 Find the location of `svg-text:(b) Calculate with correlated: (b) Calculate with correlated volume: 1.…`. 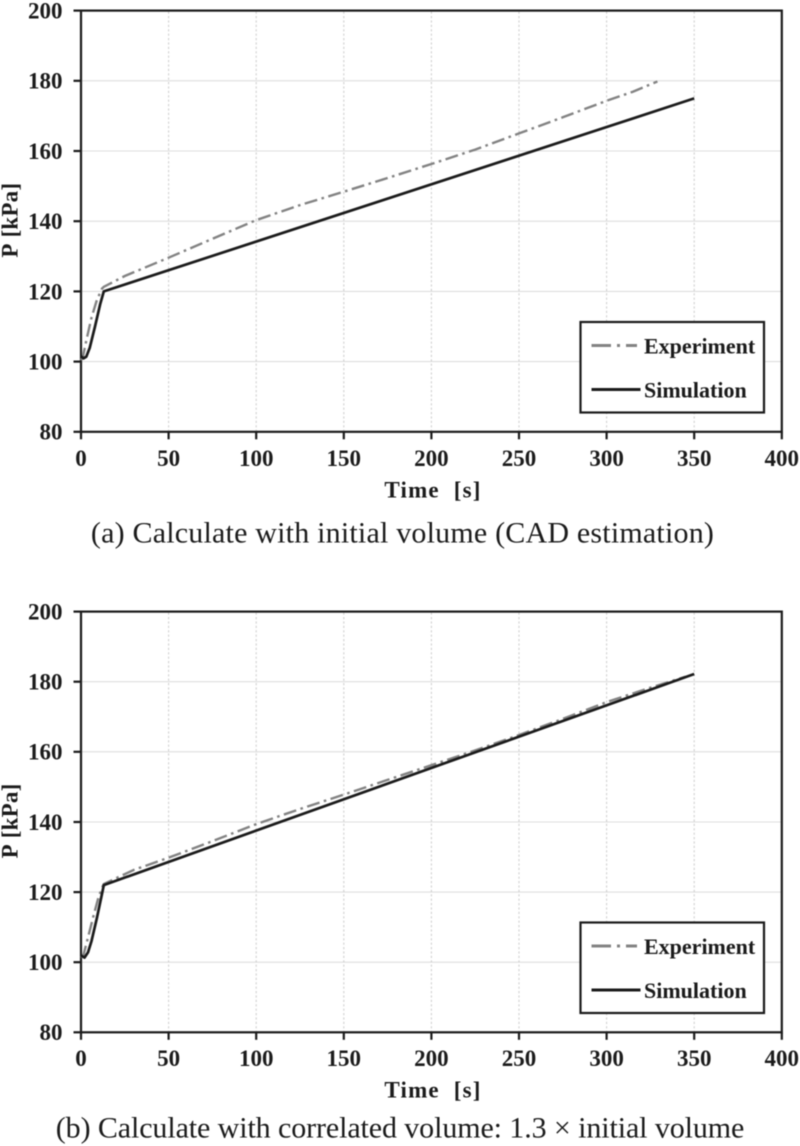

svg-text:(b) Calculate with correlated: (b) Calculate with correlated volume: 1.… is located at coordinates (400, 1128).